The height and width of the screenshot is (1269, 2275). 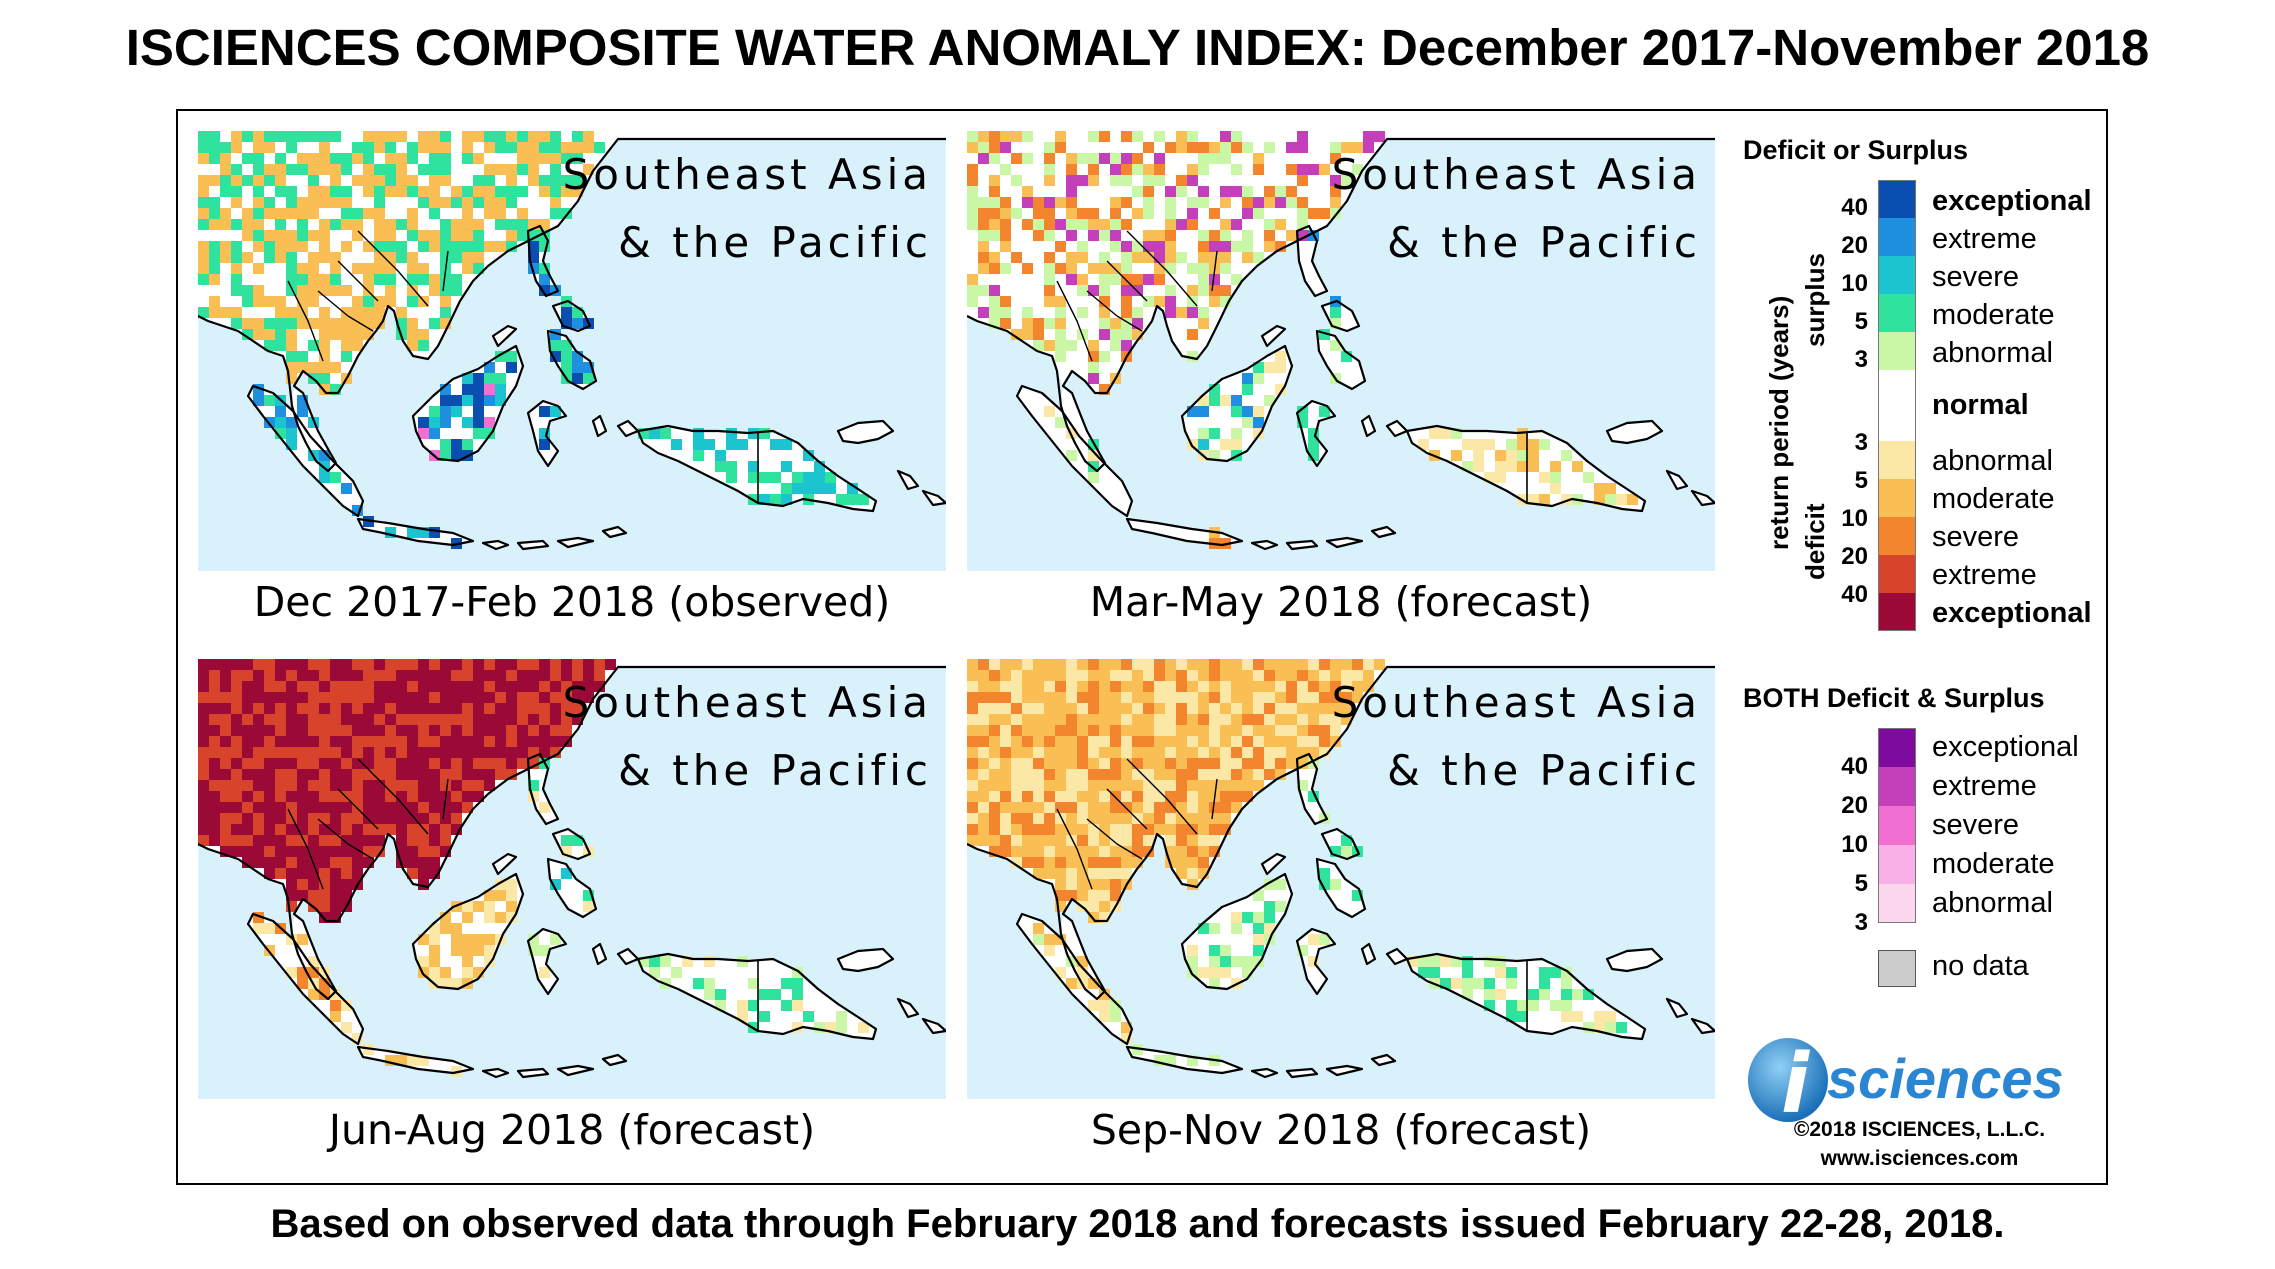 What do you see at coordinates (1341, 879) in the screenshot?
I see `map-panel-sep-nov: Southeast Asia & the Pacific` at bounding box center [1341, 879].